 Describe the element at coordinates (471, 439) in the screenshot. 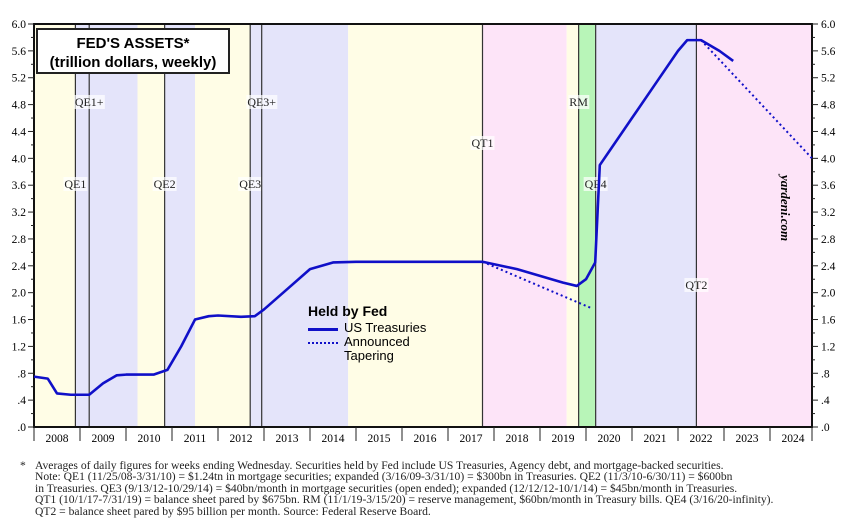

I see `x-tick-label: 2017` at that location.